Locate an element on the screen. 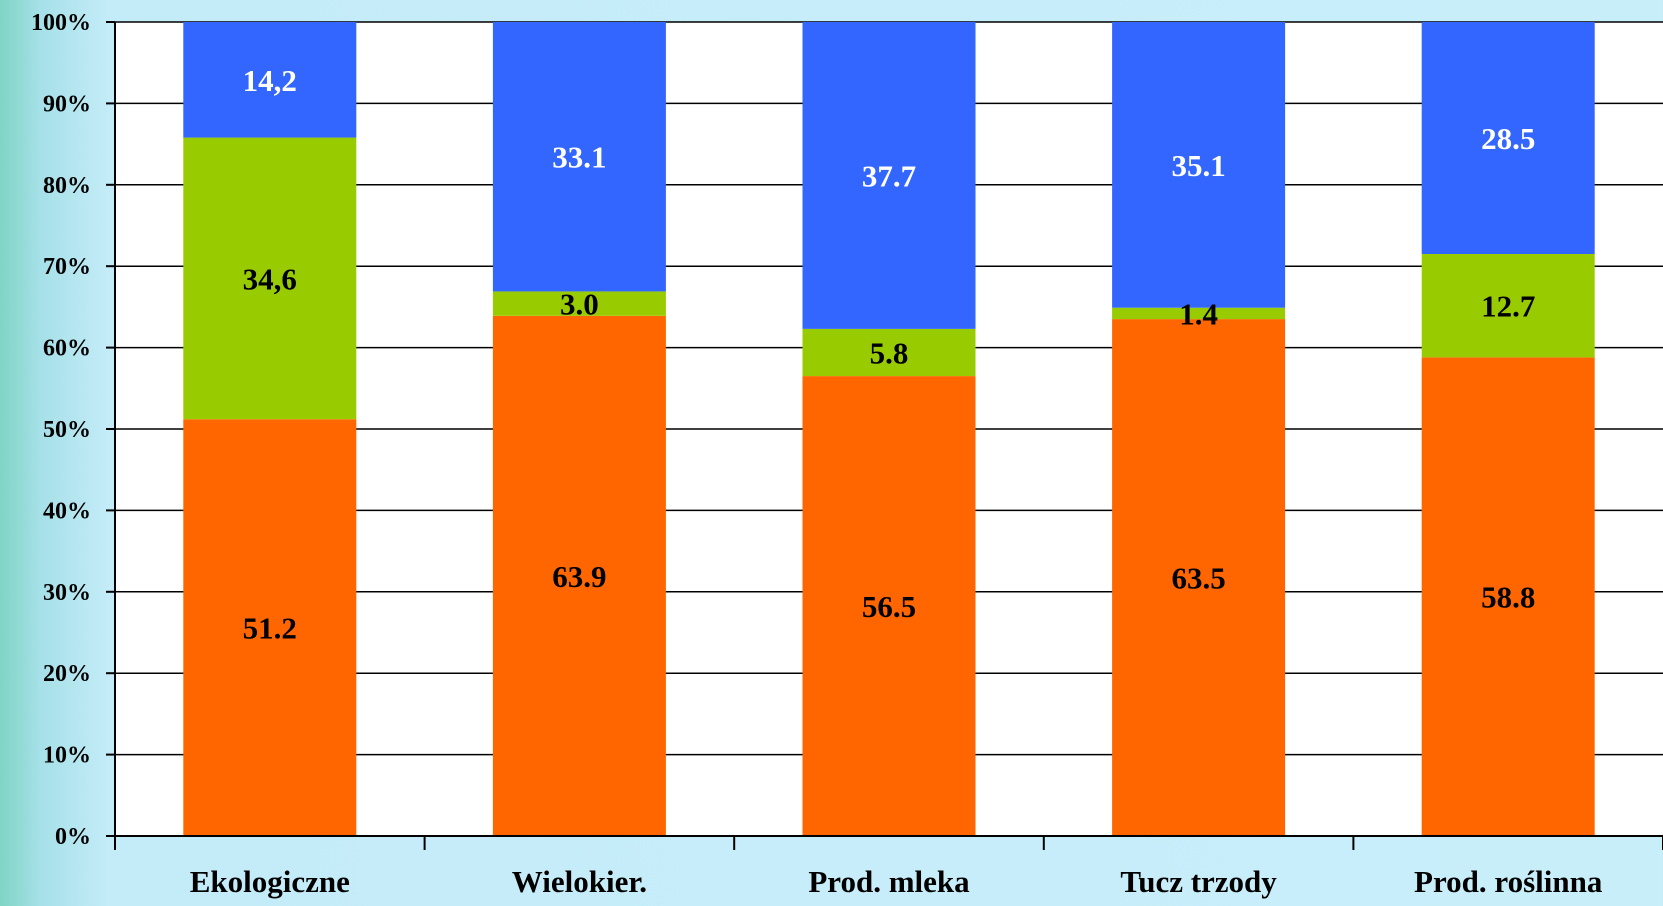 This screenshot has height=906, width=1663. data-label: 33.1 is located at coordinates (579, 157).